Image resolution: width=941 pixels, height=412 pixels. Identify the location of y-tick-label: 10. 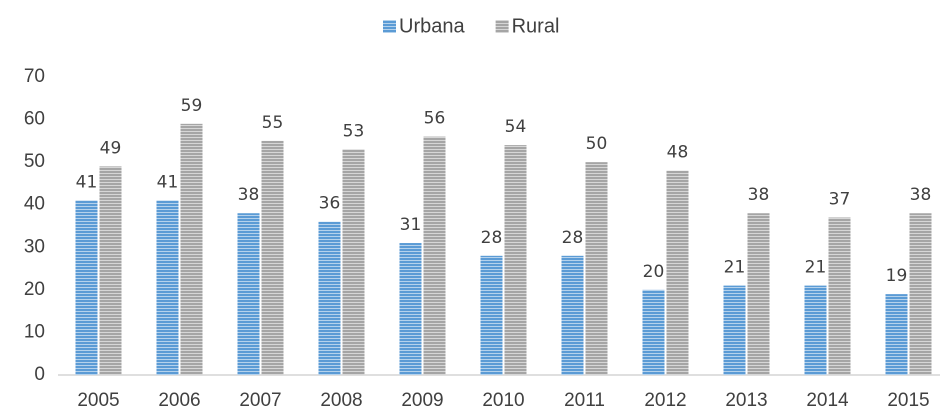
(34, 331).